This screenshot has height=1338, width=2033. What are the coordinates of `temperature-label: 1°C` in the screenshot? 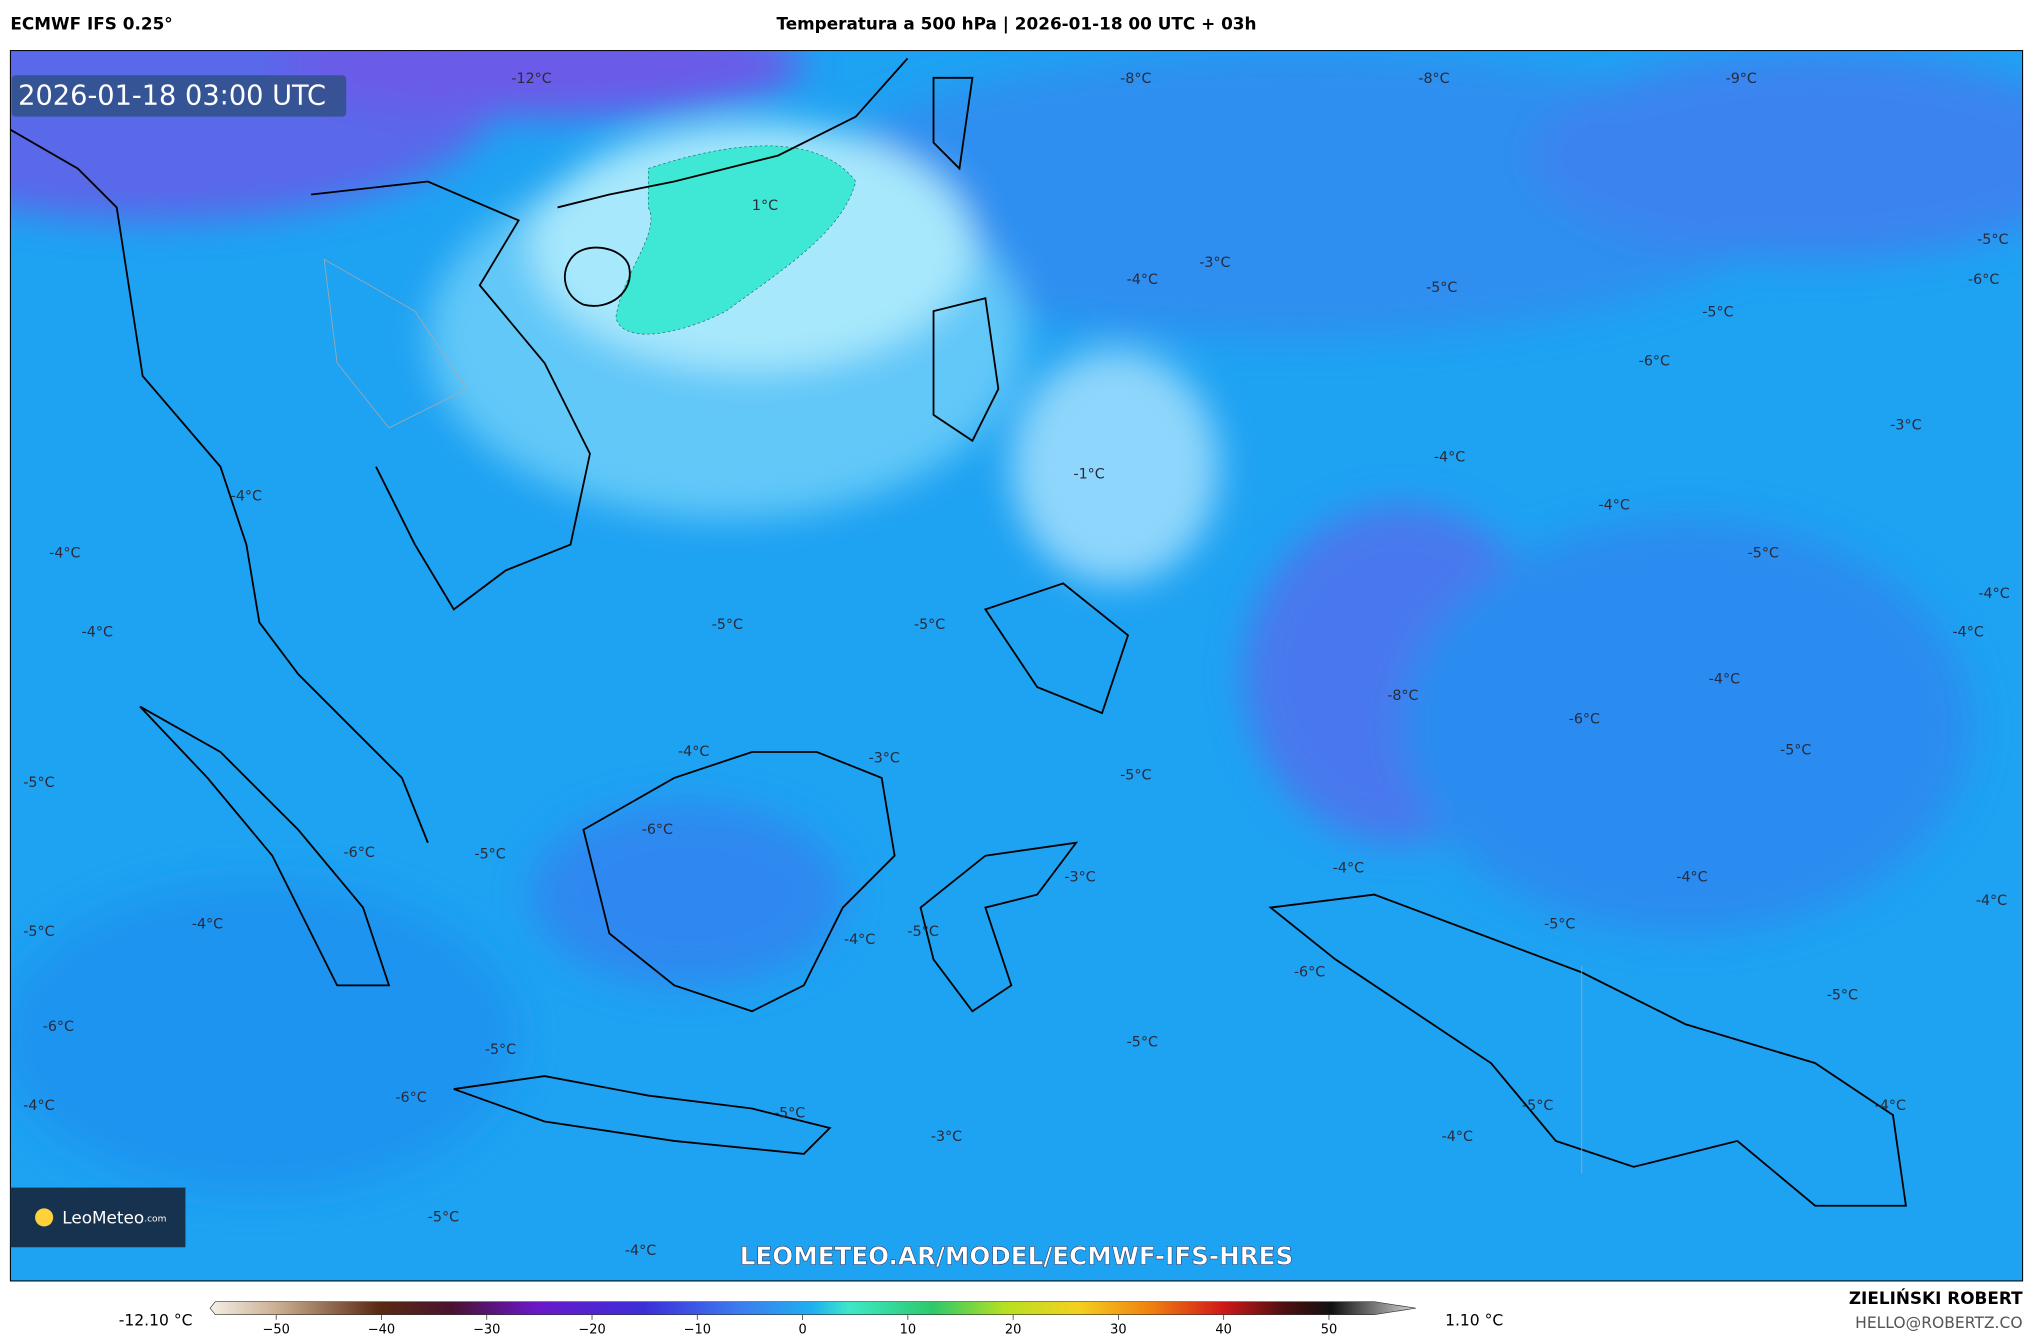 It's located at (765, 206).